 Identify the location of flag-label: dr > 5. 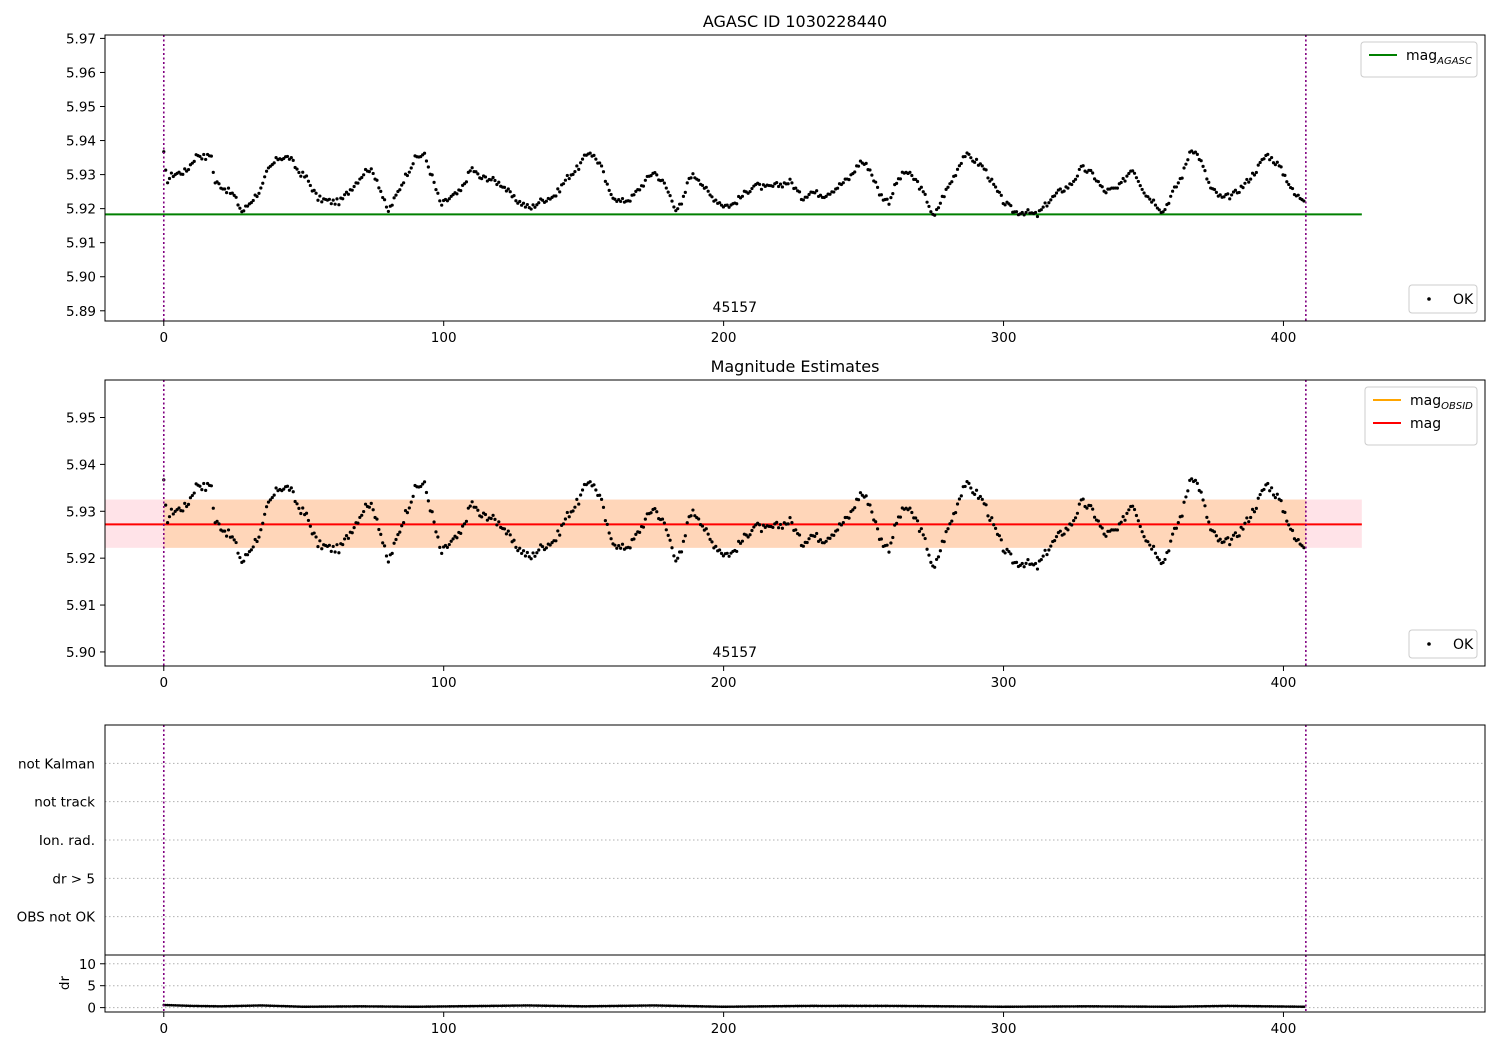
(73, 879).